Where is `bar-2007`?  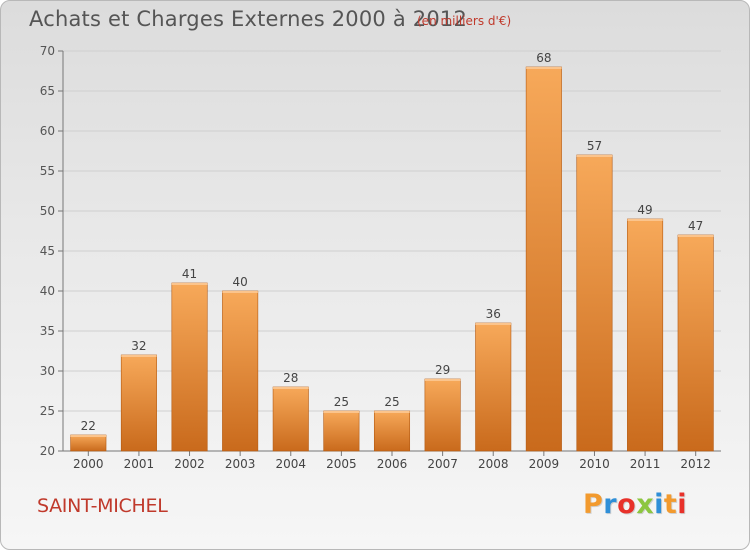 bar-2007 is located at coordinates (442, 415).